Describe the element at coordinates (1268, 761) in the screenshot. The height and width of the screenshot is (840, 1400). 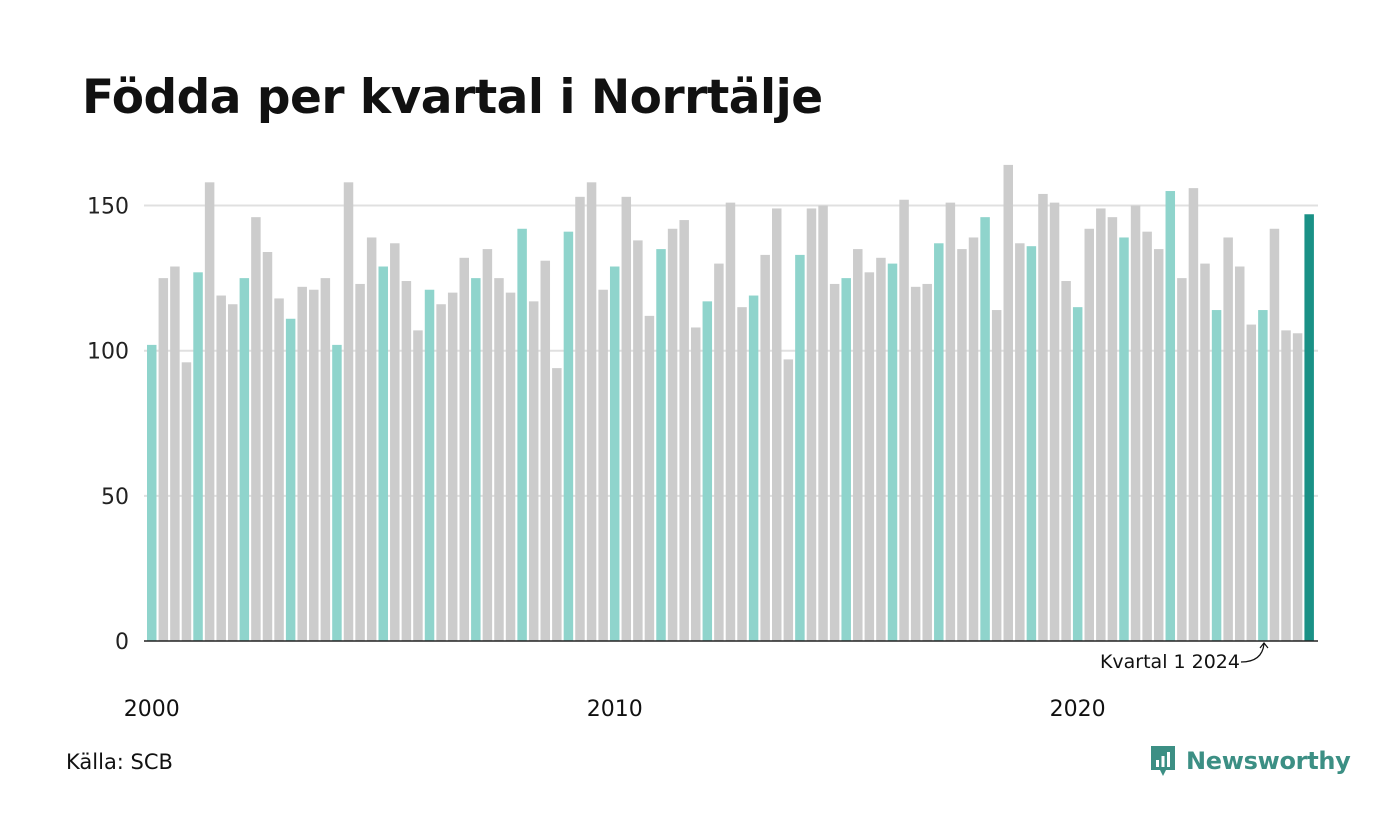
I see `brand-name: Newsworthy` at that location.